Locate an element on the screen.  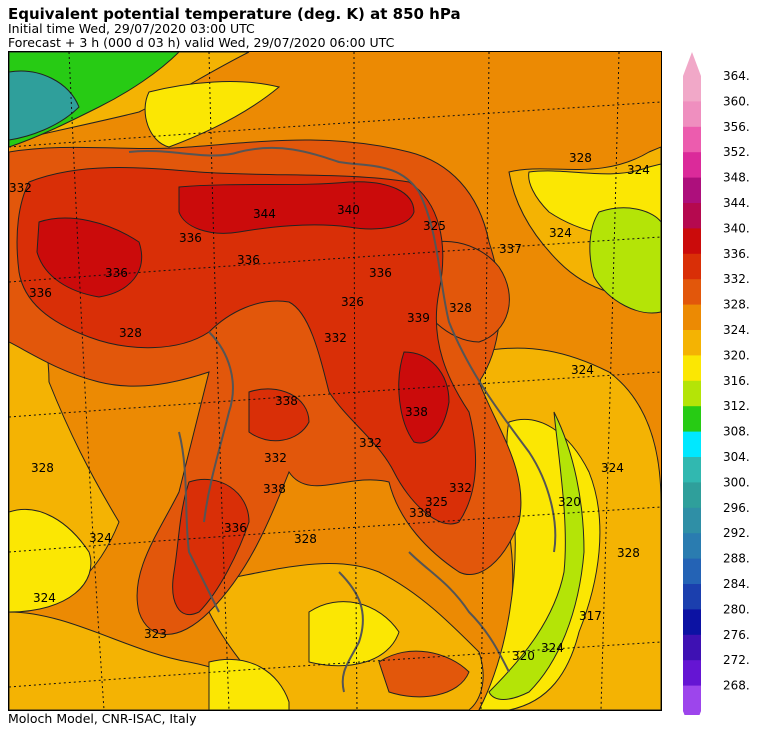
band-336-center is located at coordinates (279, 415).